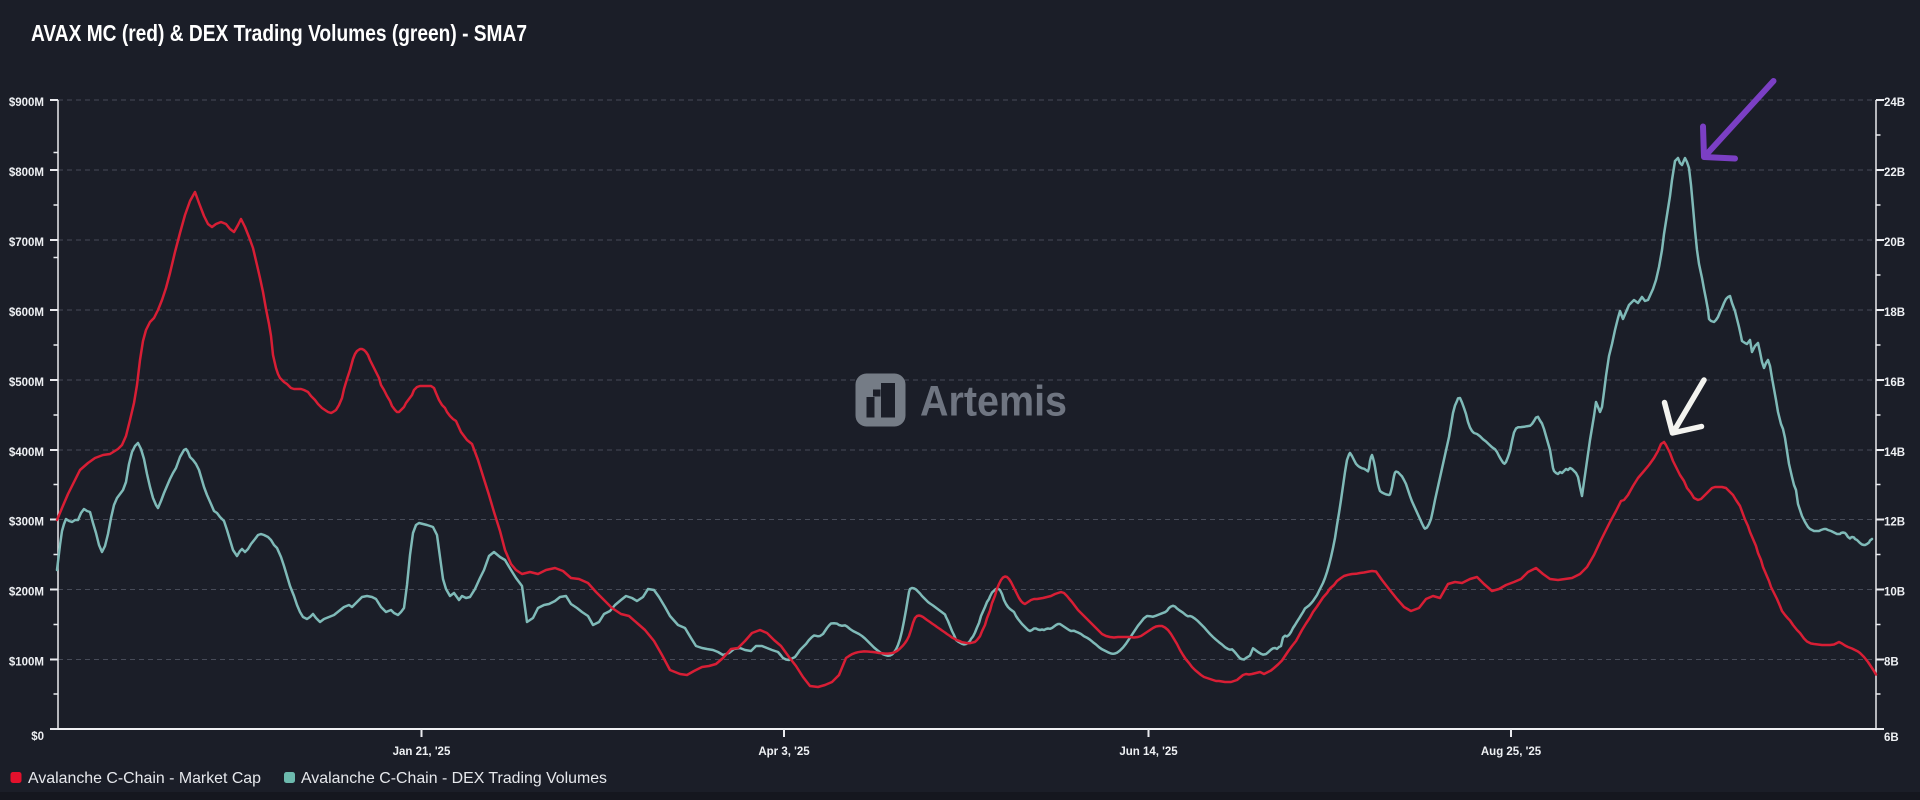 The image size is (1920, 800). Describe the element at coordinates (26, 173) in the screenshot. I see `svg-text: $800M` at that location.